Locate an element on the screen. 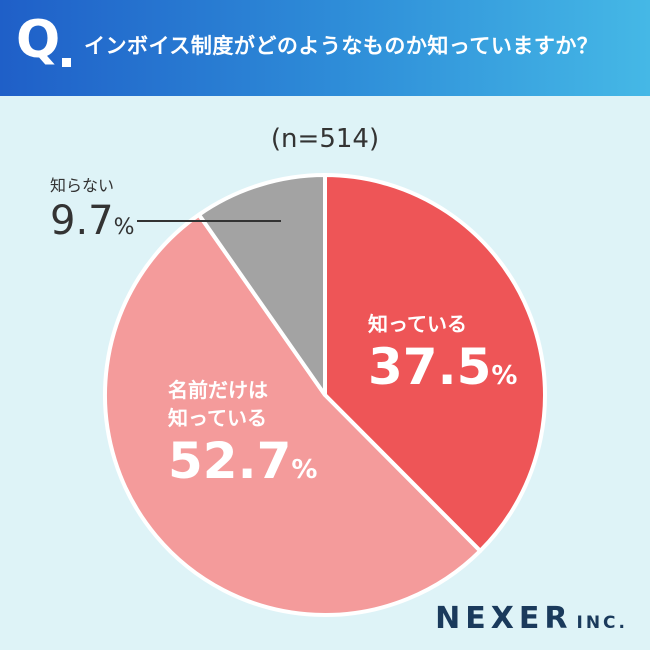 The image size is (650, 650). label-name-only: 名前だけは 知っている 52.7% is located at coordinates (242, 433).